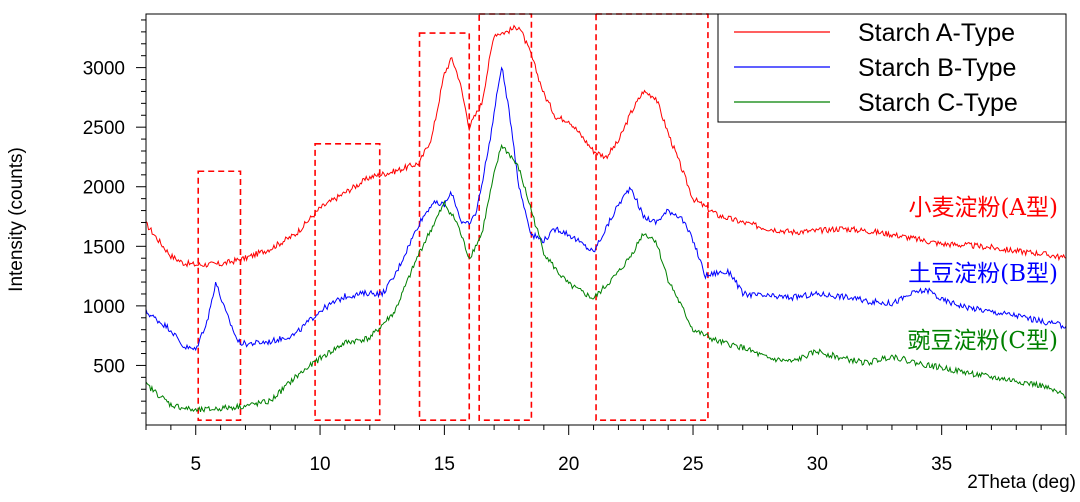 Image resolution: width=1080 pixels, height=502 pixels. I want to click on x-tick-label: 35, so click(941, 464).